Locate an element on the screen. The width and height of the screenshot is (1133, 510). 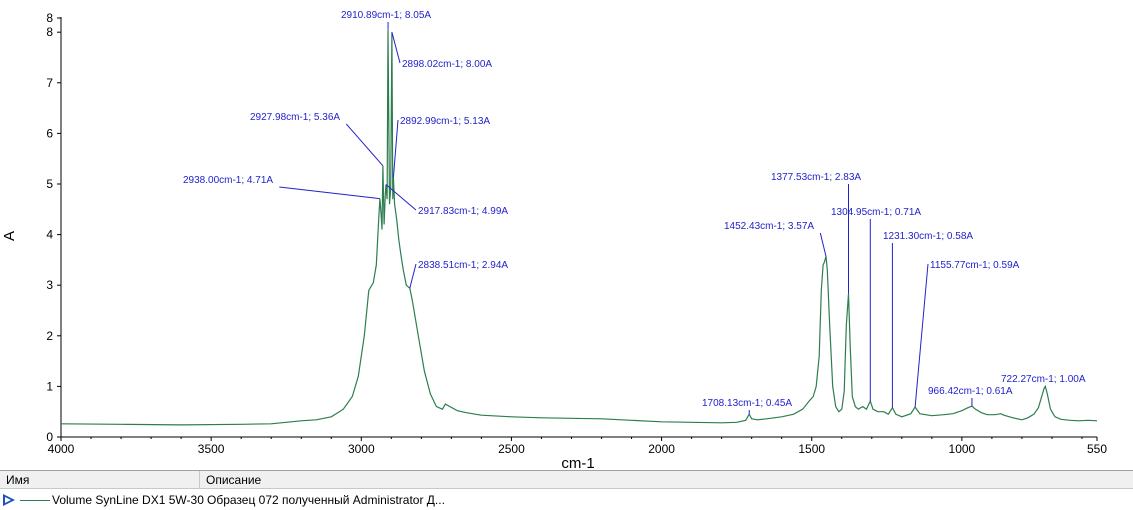
annotation-label: 722.27cm-1; 1.00A is located at coordinates (1043, 379).